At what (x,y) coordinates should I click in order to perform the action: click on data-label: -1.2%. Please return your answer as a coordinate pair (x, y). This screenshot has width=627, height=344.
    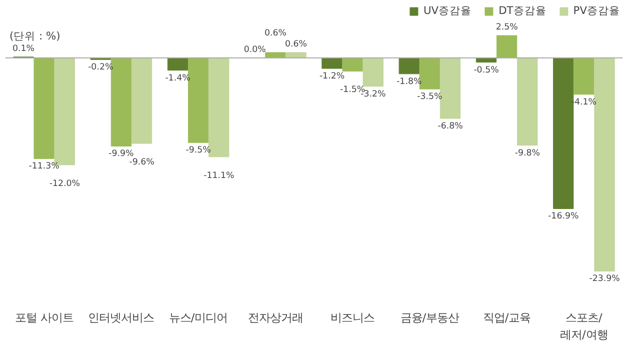
    Looking at the image, I should click on (332, 77).